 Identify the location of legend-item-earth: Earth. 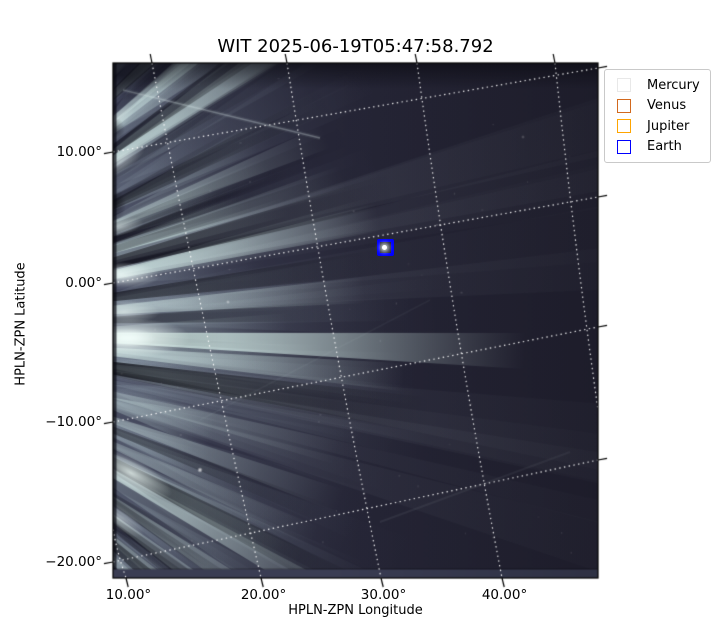
(658, 147).